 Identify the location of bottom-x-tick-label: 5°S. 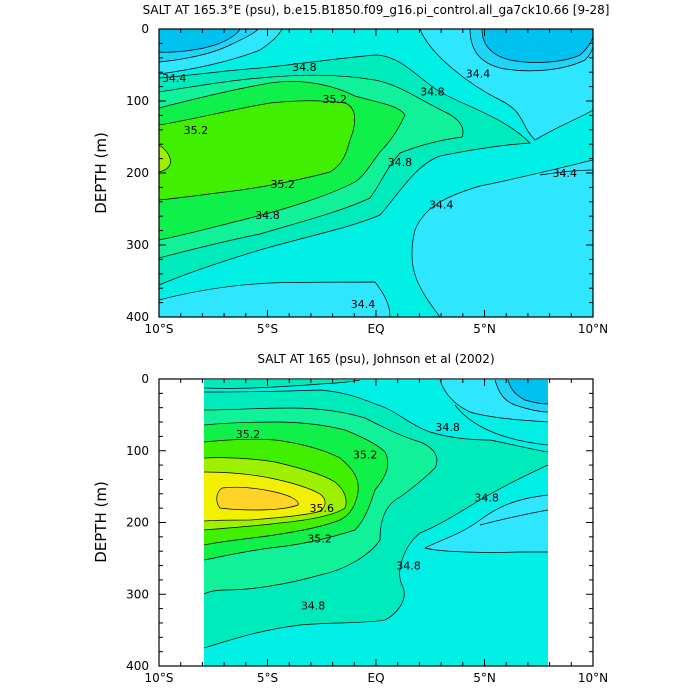
(267, 678).